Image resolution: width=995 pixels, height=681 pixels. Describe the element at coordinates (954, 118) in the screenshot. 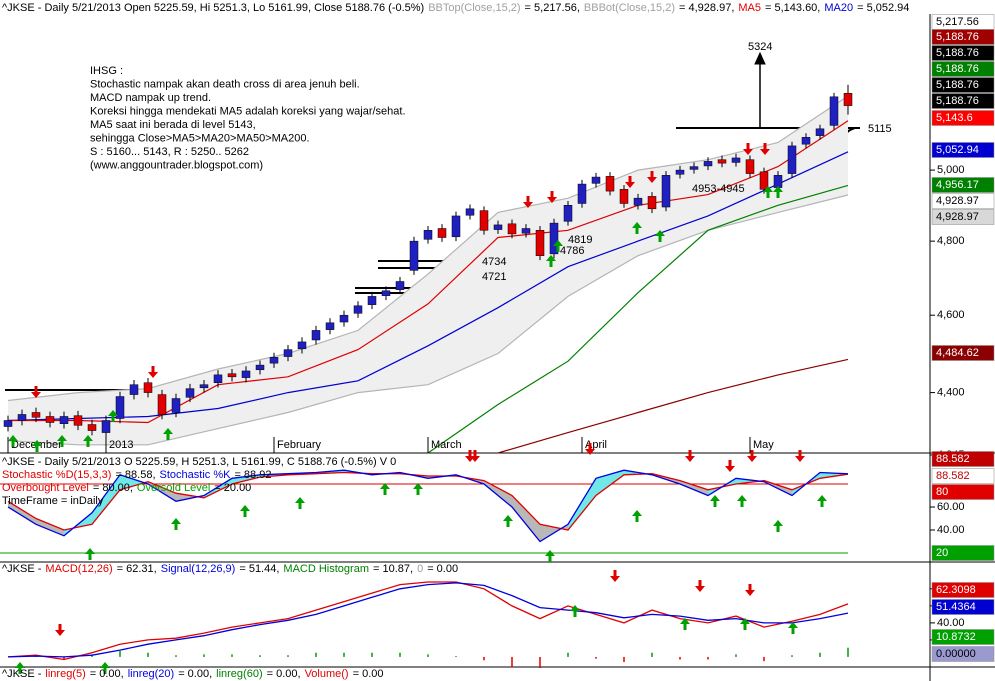

I see `value-box-label: 5,143.6` at that location.